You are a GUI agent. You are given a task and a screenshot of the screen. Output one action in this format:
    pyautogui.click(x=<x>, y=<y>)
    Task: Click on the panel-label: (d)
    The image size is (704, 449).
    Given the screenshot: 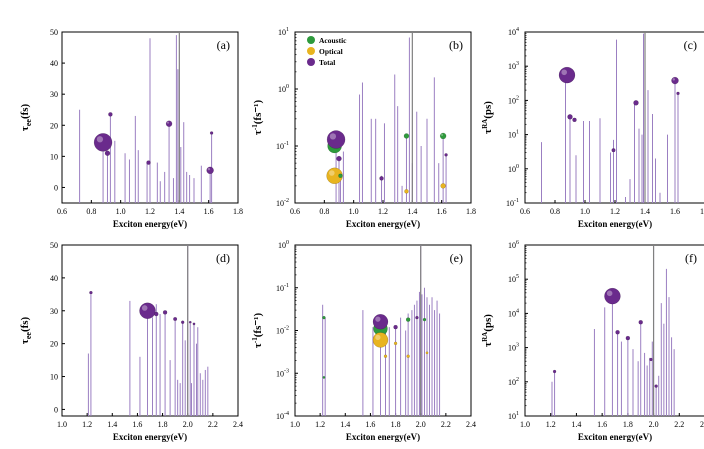 What is the action you would take?
    pyautogui.click(x=223, y=258)
    